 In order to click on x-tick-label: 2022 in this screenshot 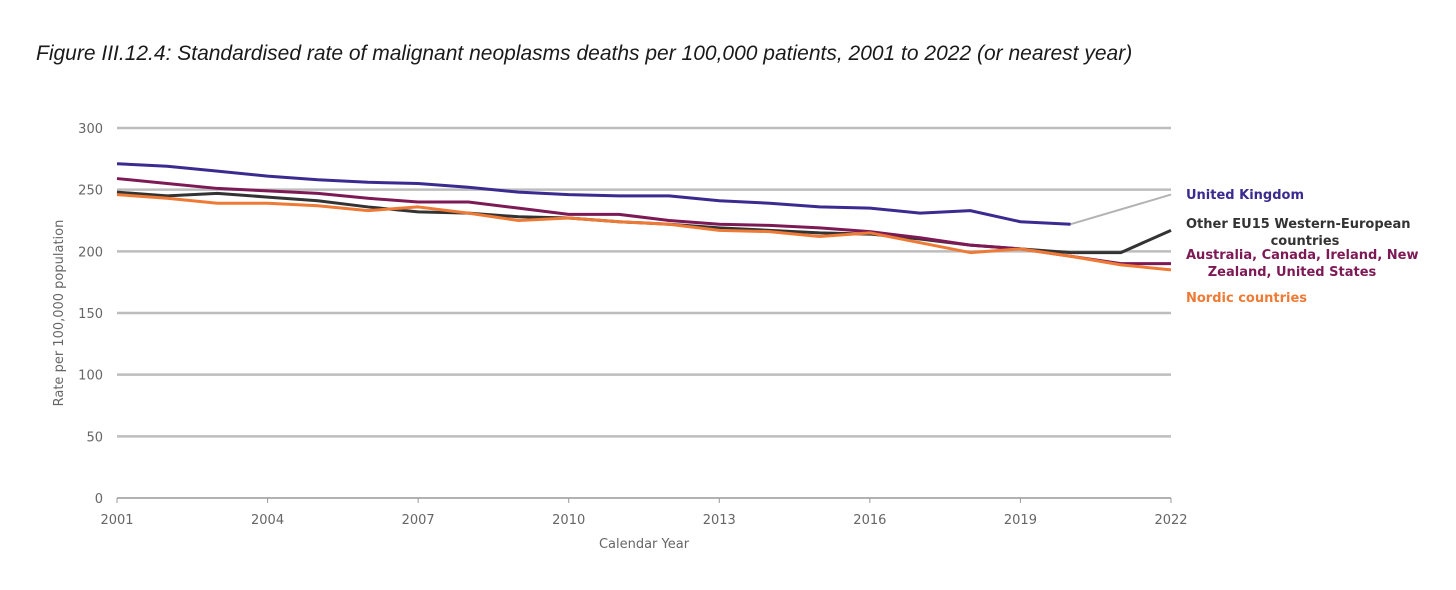, I will do `click(1170, 520)`.